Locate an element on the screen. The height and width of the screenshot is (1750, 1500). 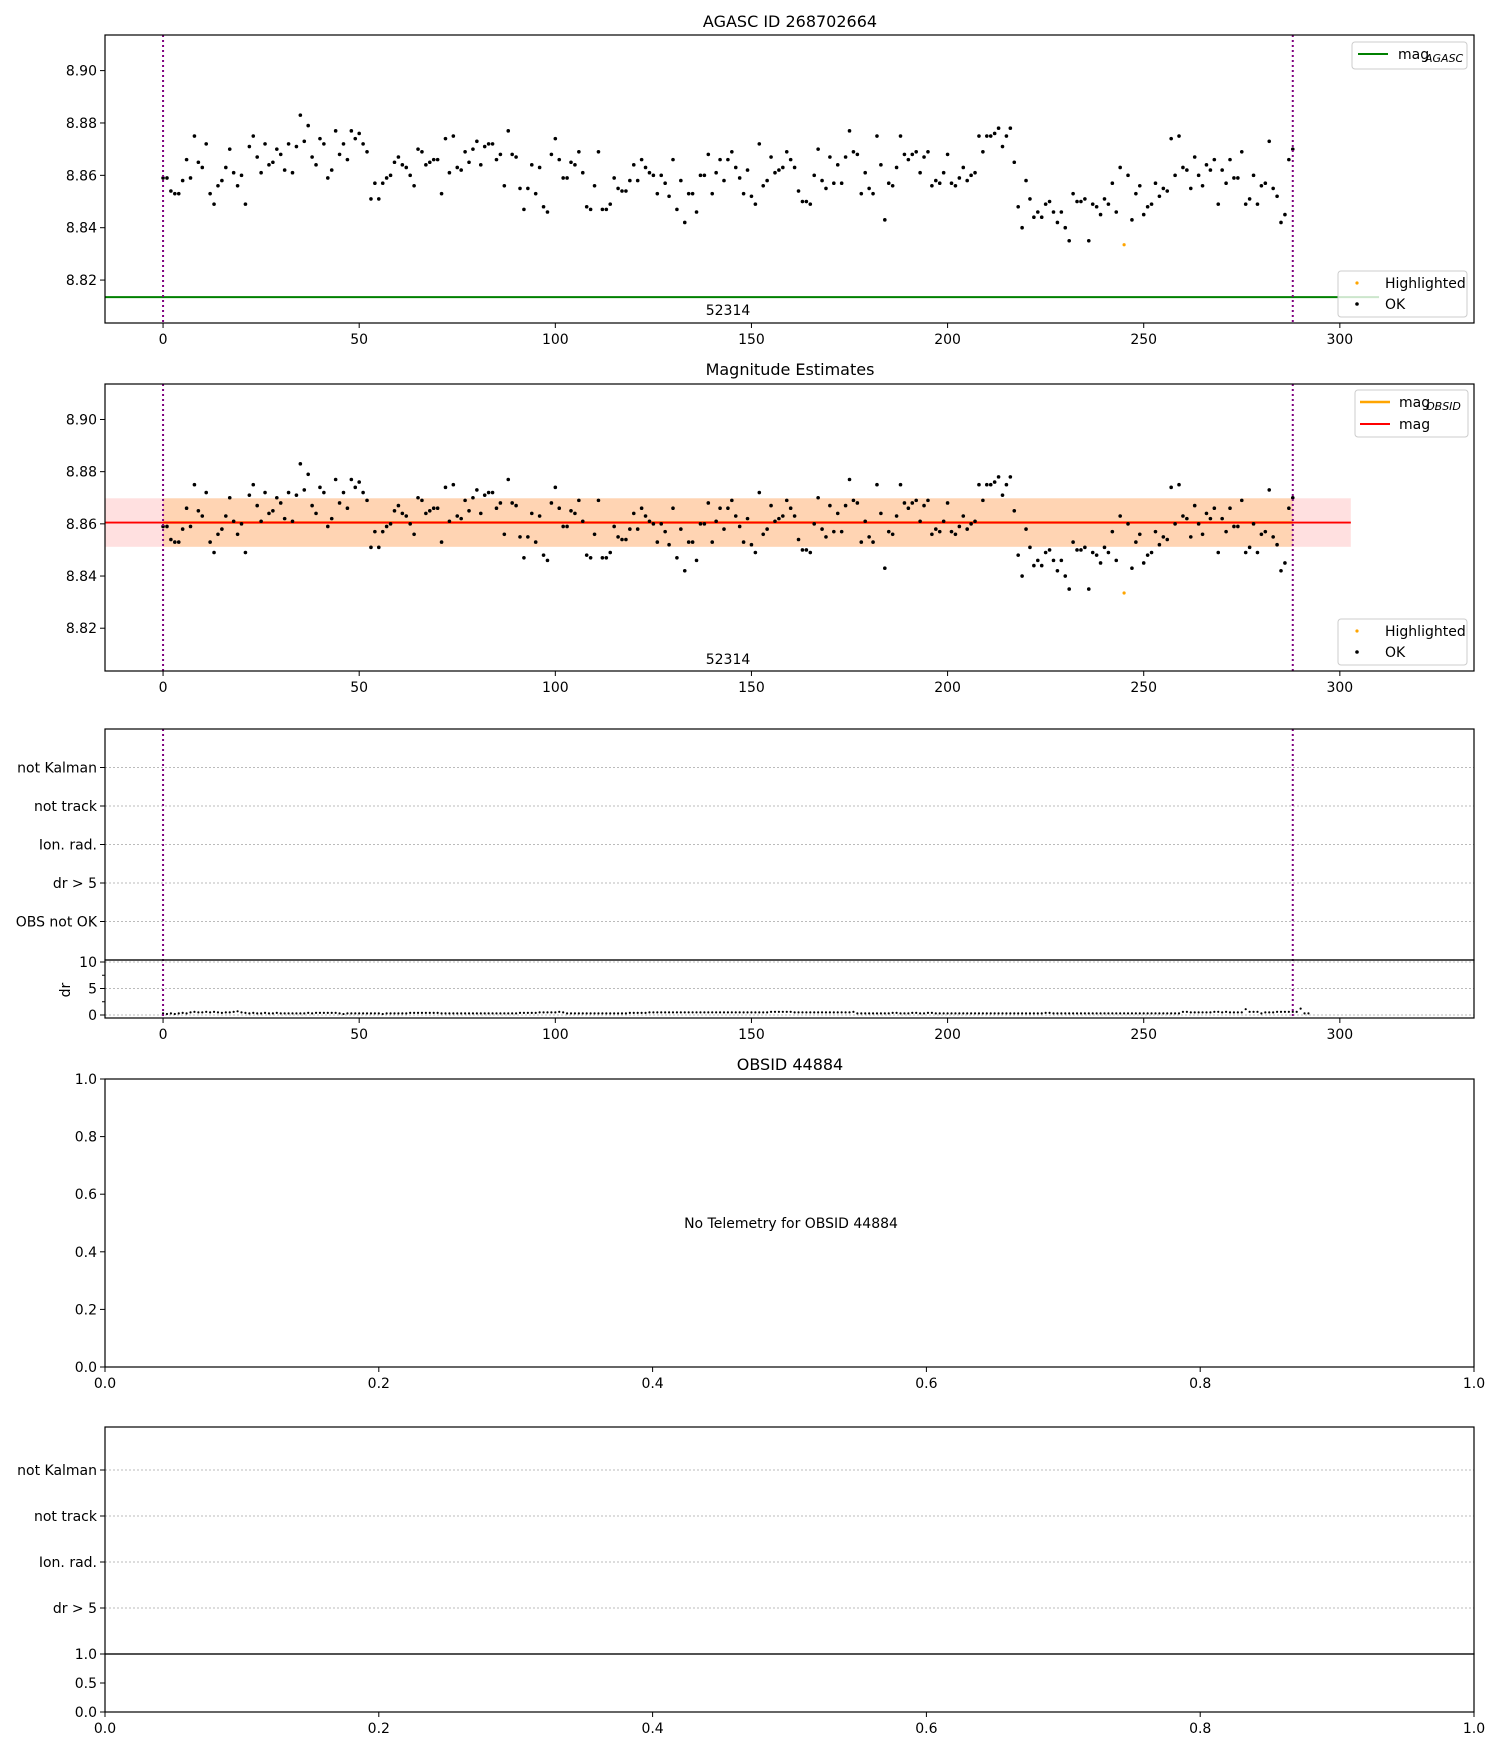
x-tick-label: 0.4 is located at coordinates (652, 1729).